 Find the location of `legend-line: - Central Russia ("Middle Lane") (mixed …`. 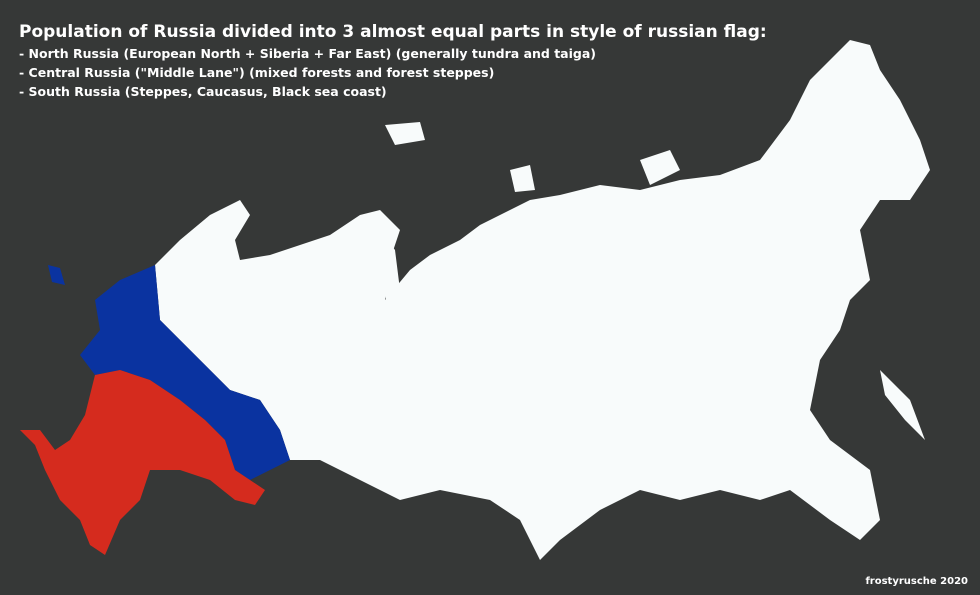

legend-line: - Central Russia ("Middle Lane") (mixed … is located at coordinates (257, 72).